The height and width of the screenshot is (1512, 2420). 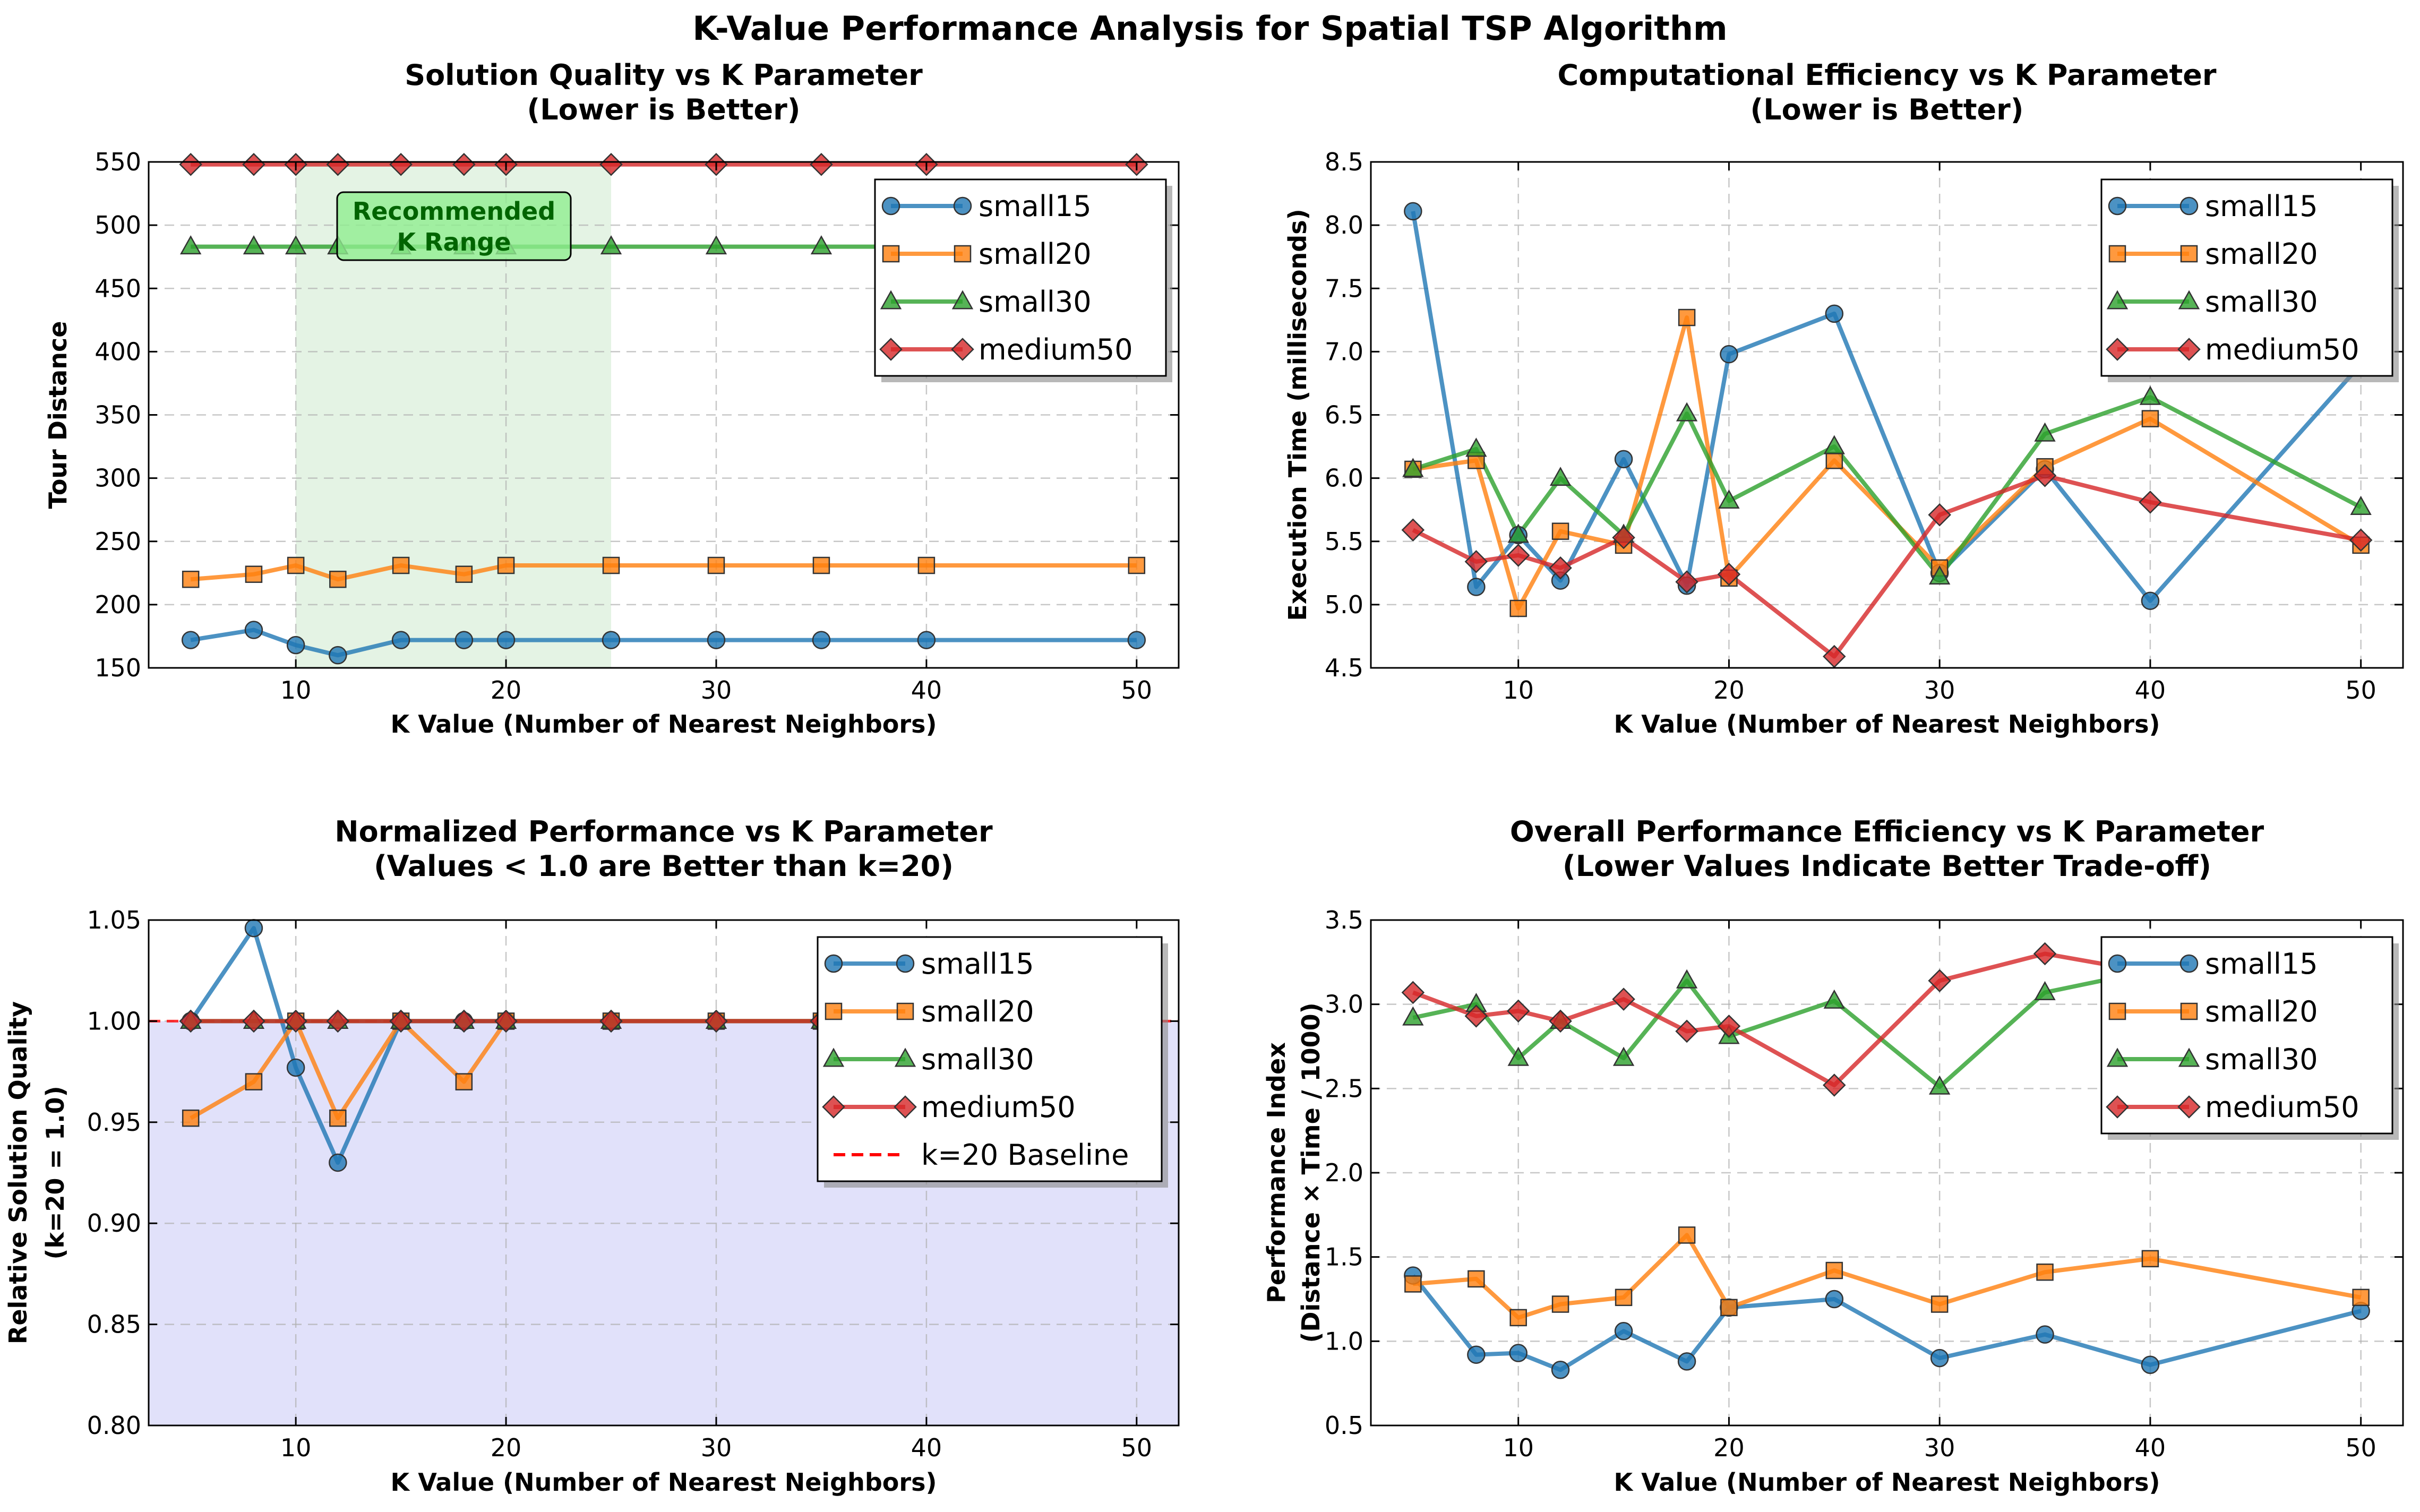 I want to click on y-tick-label: 0.90, so click(x=114, y=1223).